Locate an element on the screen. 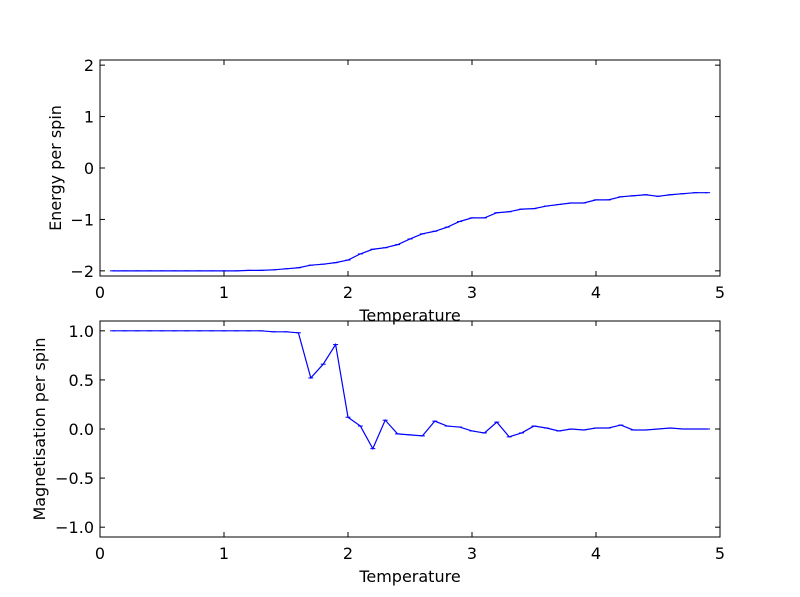 Image resolution: width=800 pixels, height=597 pixels. energy-y-tick-label: 2 is located at coordinates (89, 65).